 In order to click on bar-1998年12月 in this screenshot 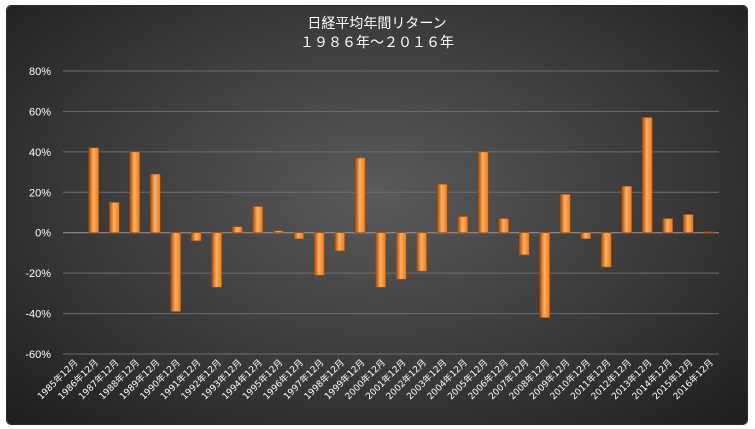, I will do `click(339, 242)`.